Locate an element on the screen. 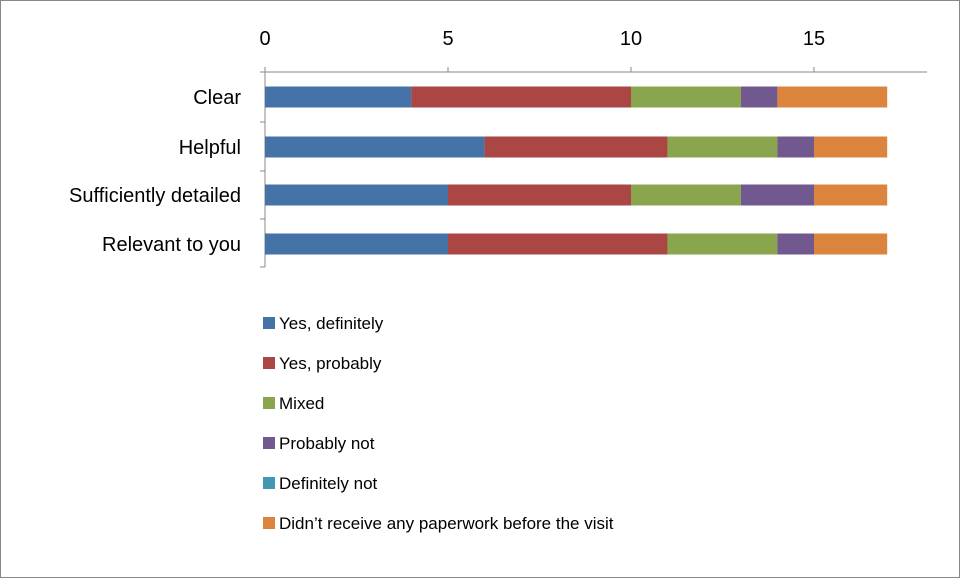 The height and width of the screenshot is (578, 960). legend-label: Yes, definitely is located at coordinates (331, 323).